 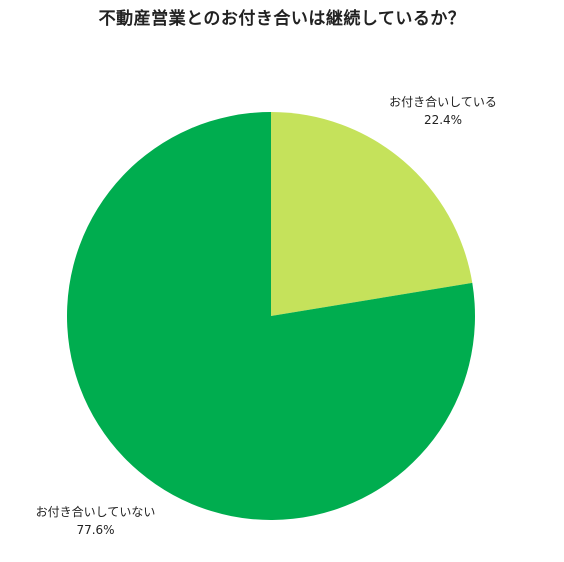 What do you see at coordinates (372, 214) in the screenshot?
I see `pie-slice-continuing` at bounding box center [372, 214].